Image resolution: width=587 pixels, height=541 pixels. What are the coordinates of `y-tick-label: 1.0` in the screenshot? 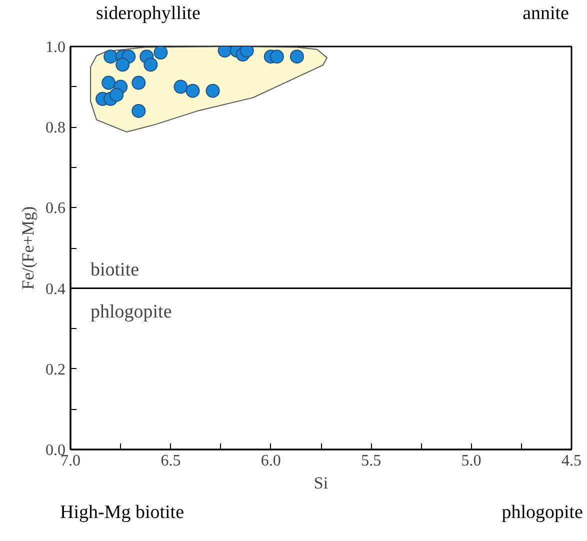 It's located at (56, 47).